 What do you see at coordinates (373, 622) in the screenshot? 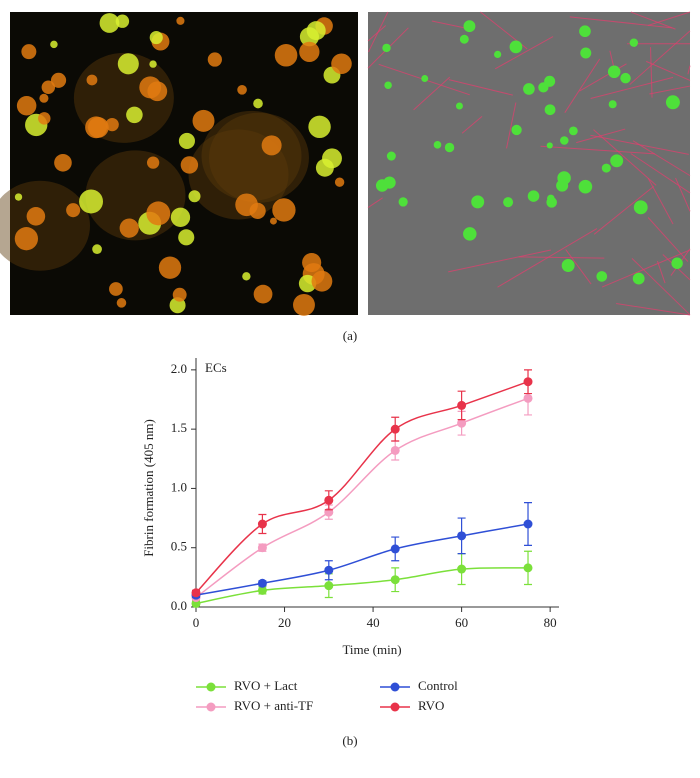
I see `x-tick-label: 40` at bounding box center [373, 622].